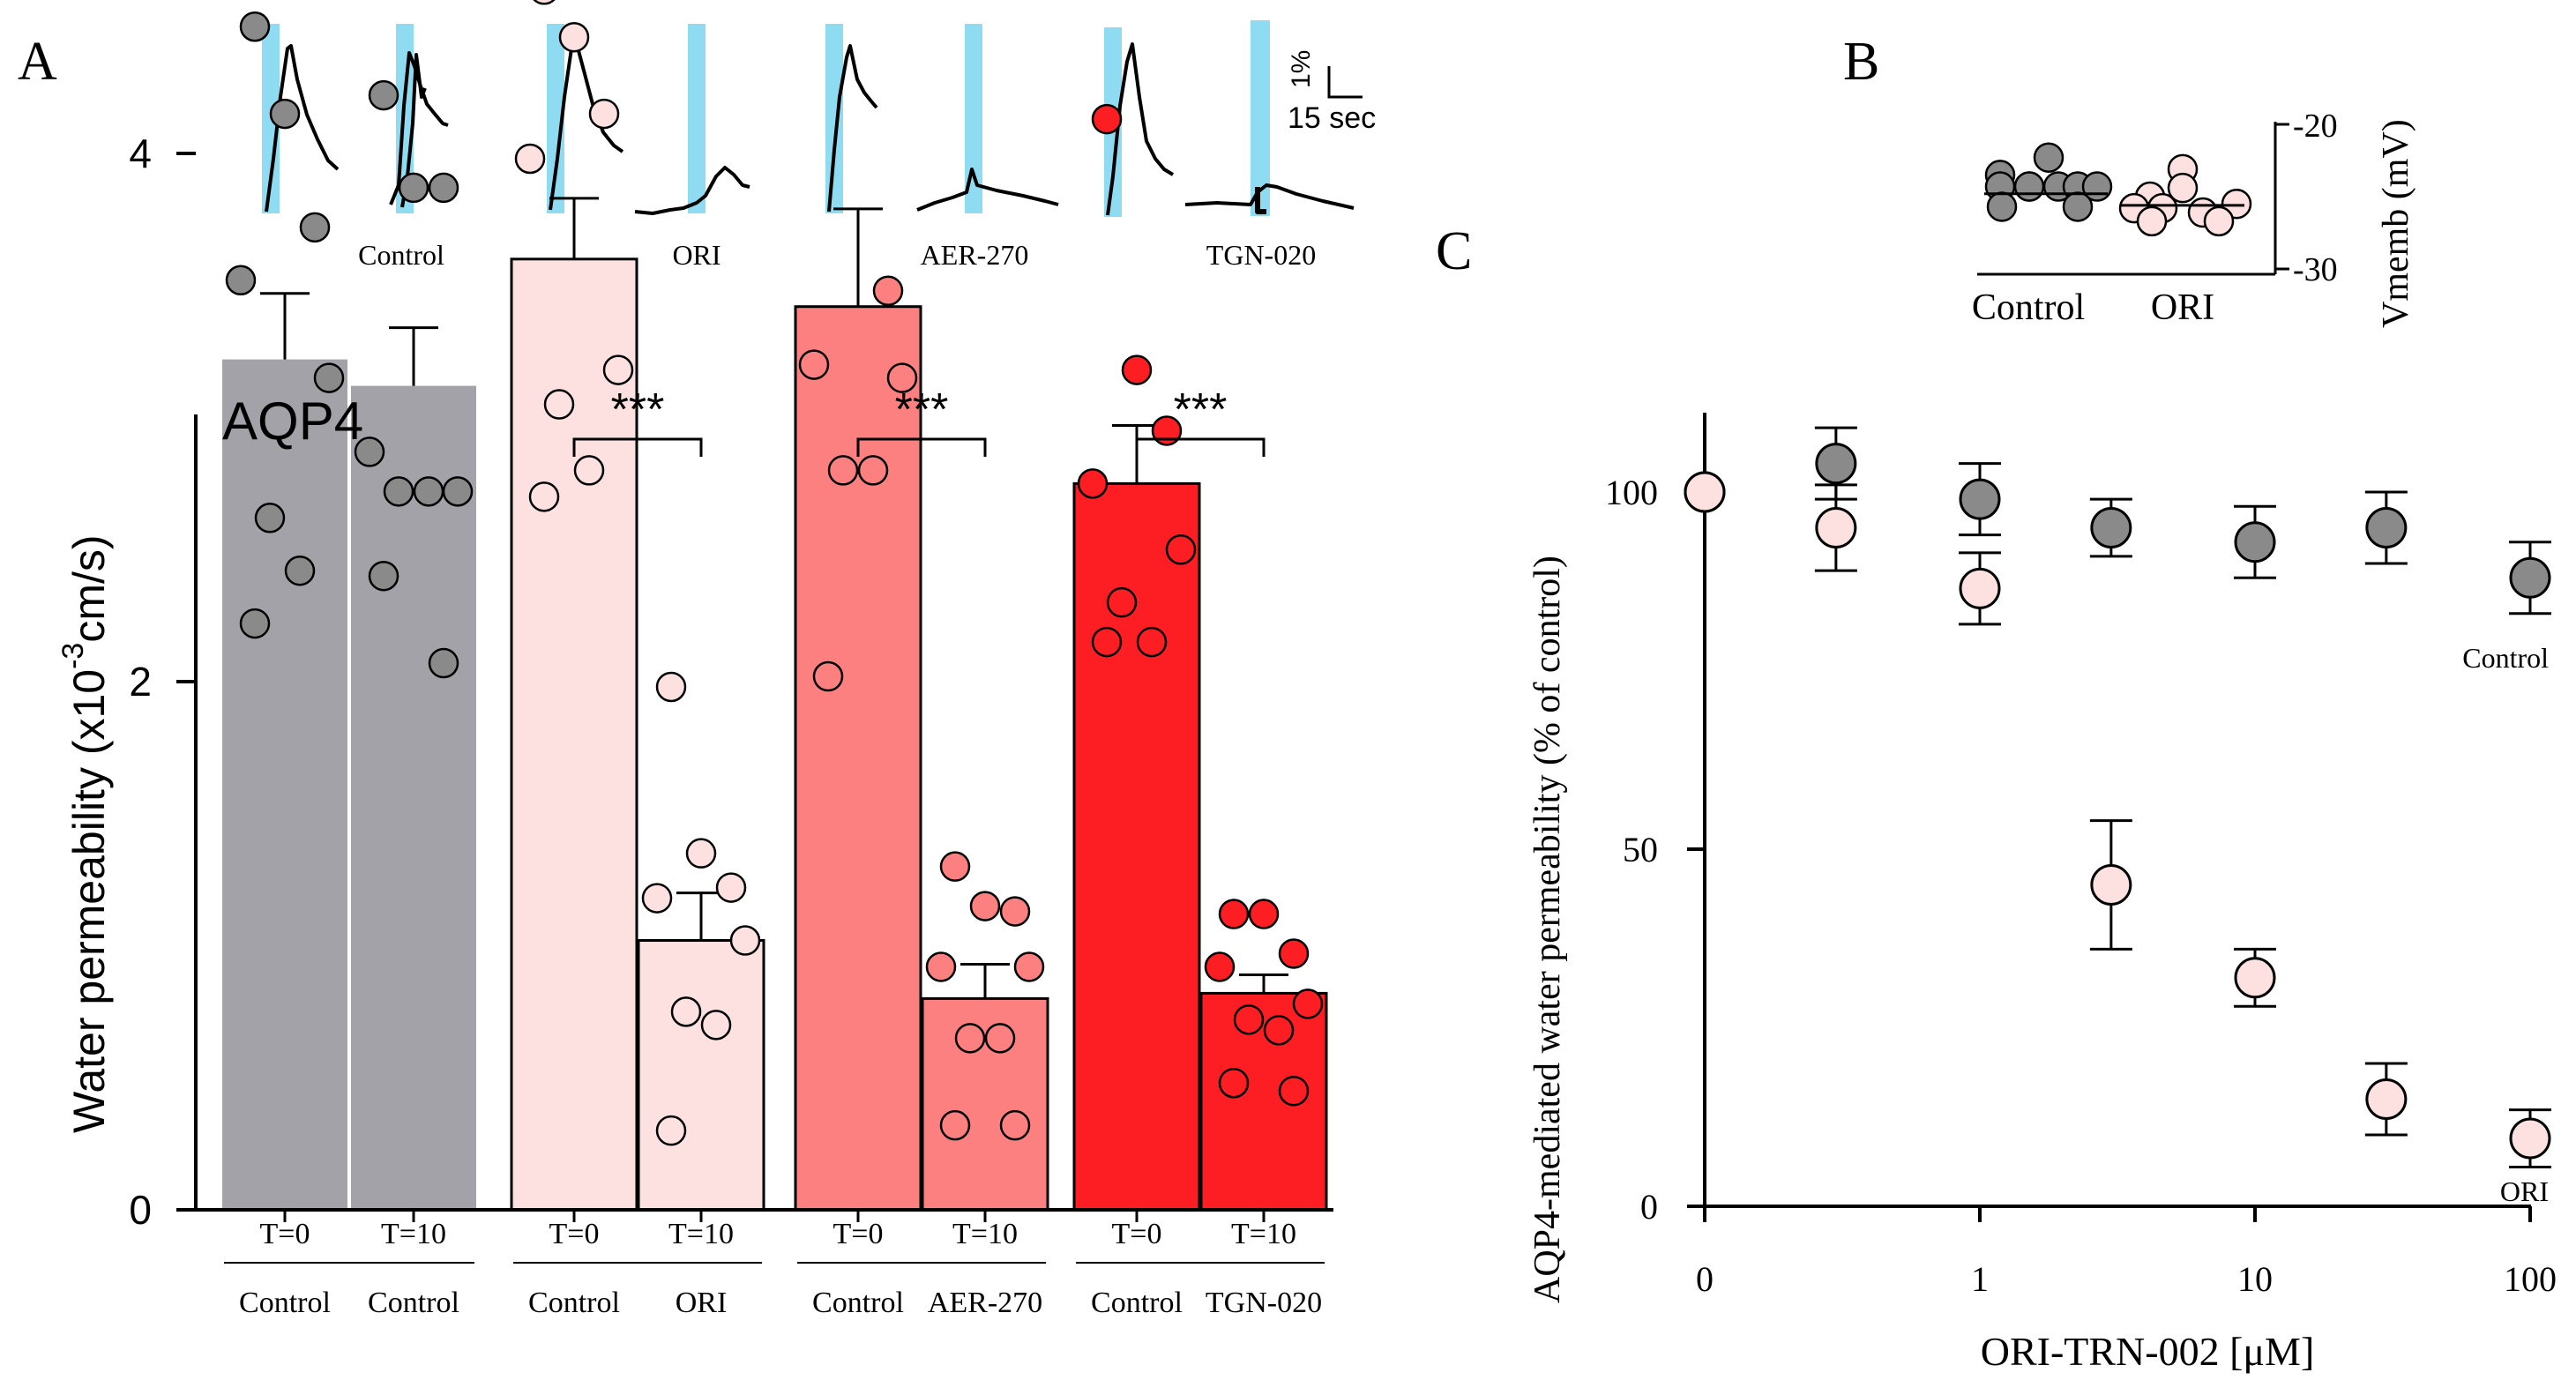  Describe the element at coordinates (987, 190) in the screenshot. I see `trace-aer-t10` at that location.